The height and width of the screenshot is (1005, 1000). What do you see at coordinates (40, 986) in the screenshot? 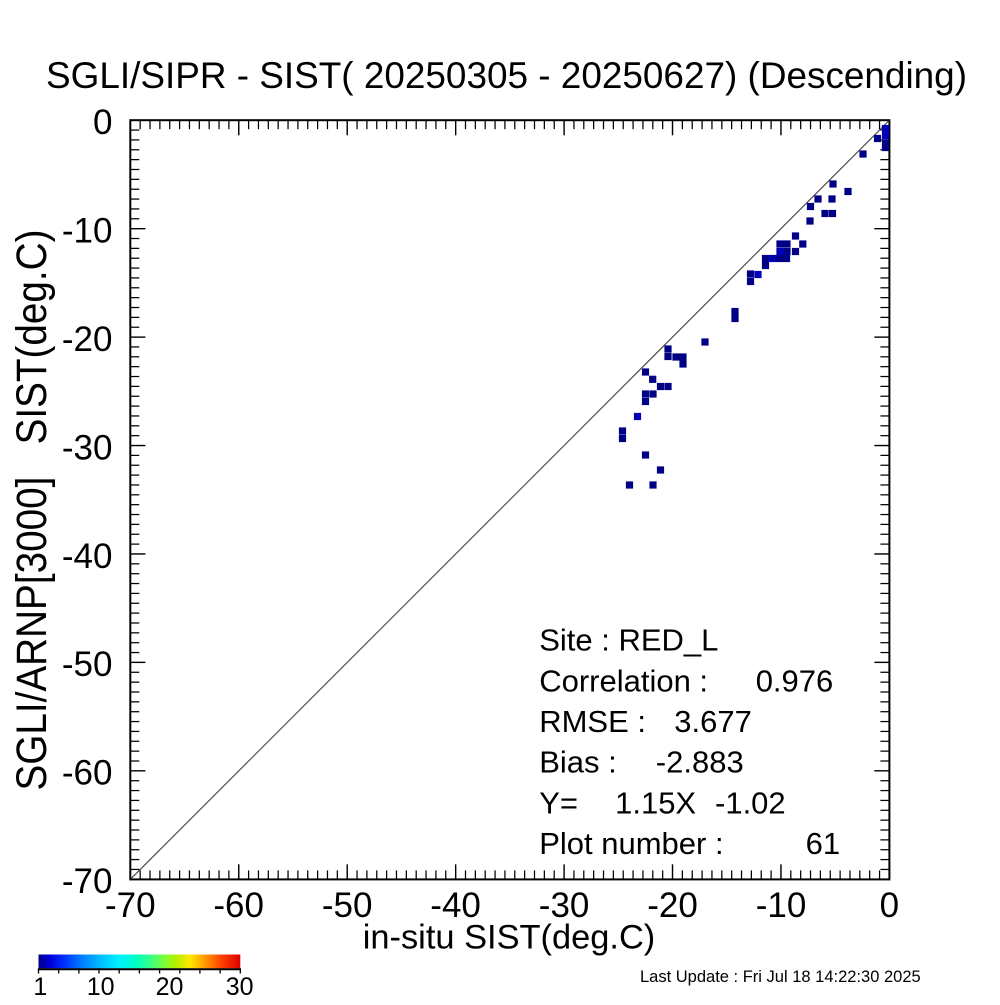
I see `svg-text: 1` at bounding box center [40, 986].